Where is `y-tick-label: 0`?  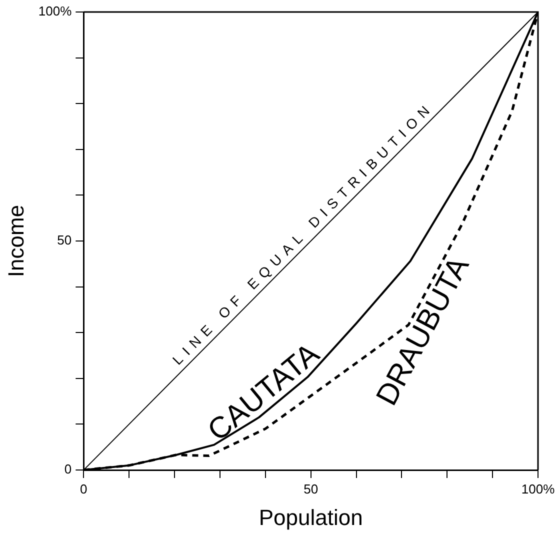
y-tick-label: 0 is located at coordinates (68, 469).